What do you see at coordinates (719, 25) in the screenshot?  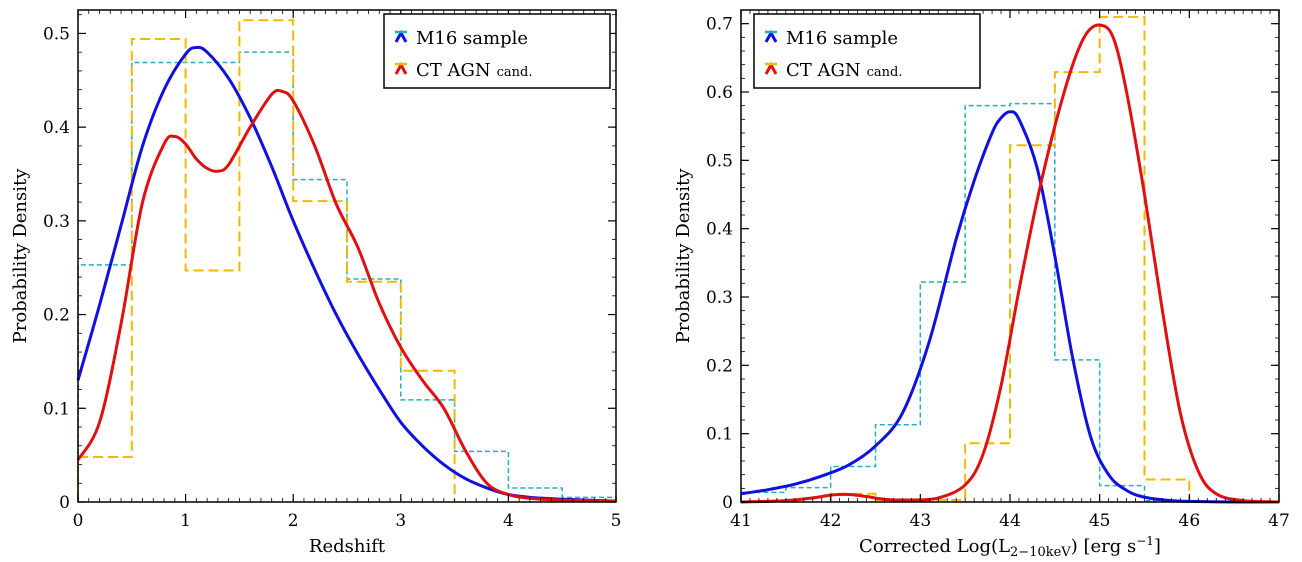 I see `y-tick-label: 0.7` at bounding box center [719, 25].